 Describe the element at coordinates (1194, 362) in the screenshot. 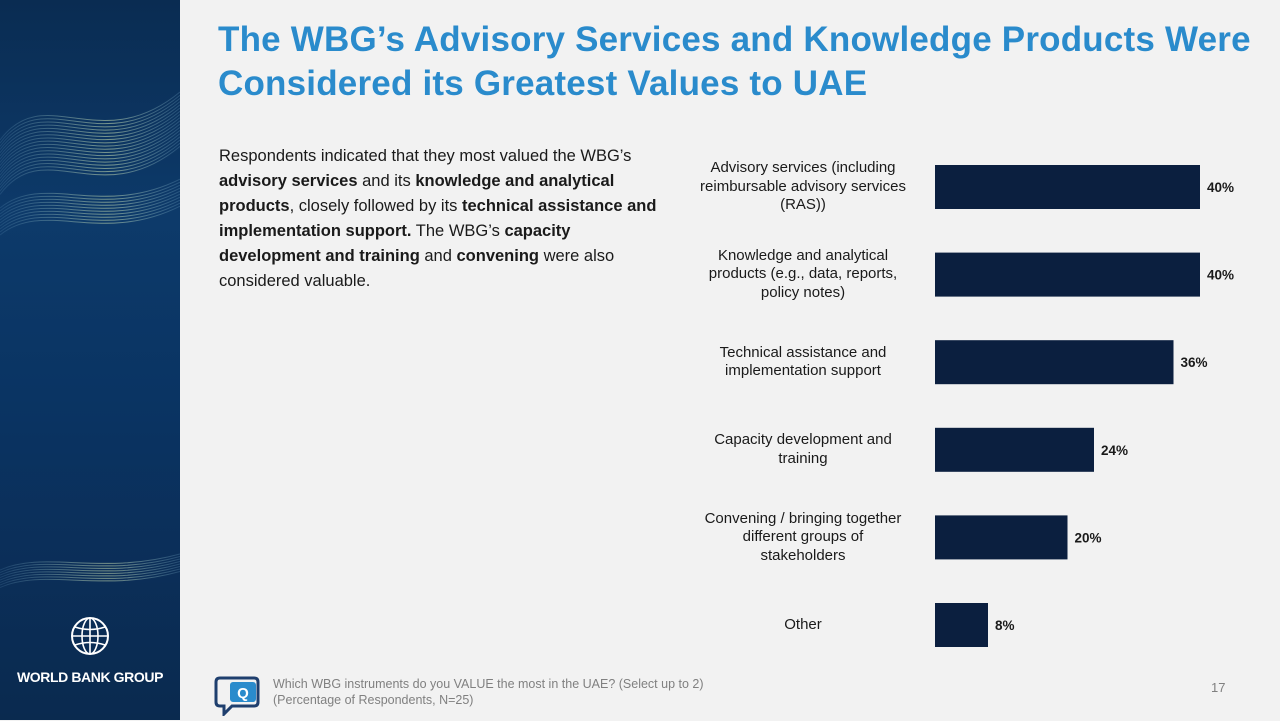

I see `data-label: 36%` at that location.